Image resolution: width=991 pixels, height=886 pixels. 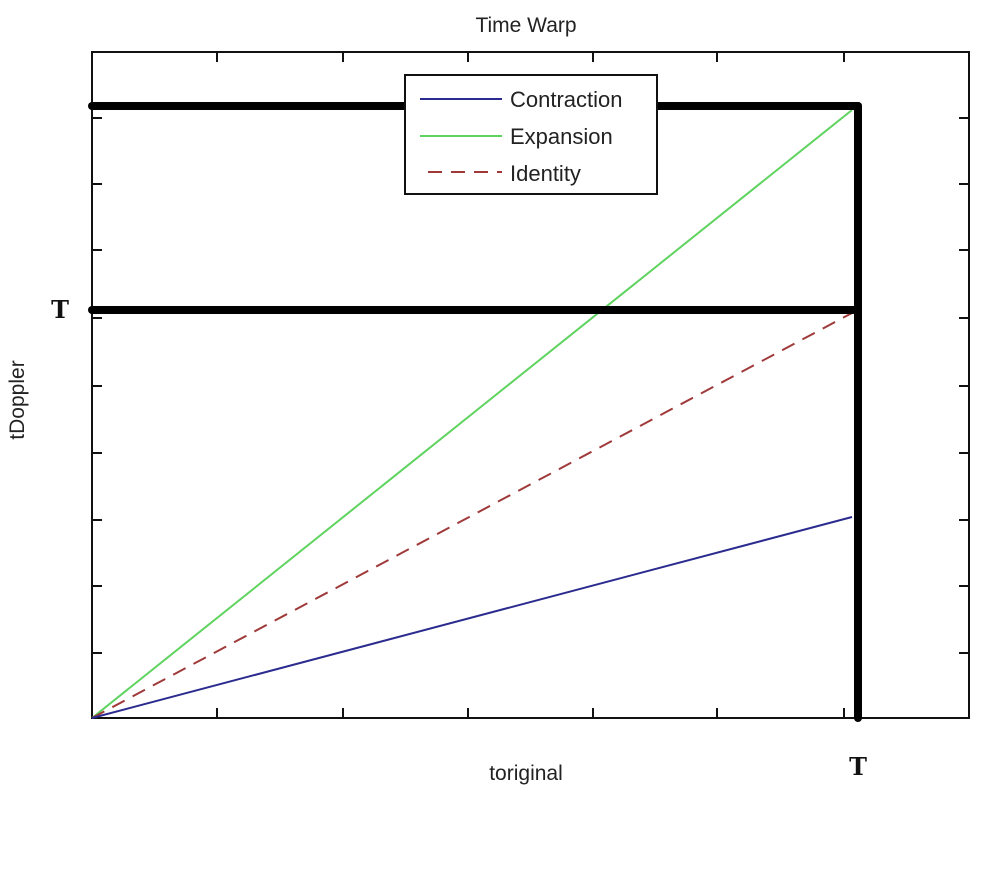 What do you see at coordinates (566, 99) in the screenshot?
I see `legend-label-contraction: Contraction` at bounding box center [566, 99].